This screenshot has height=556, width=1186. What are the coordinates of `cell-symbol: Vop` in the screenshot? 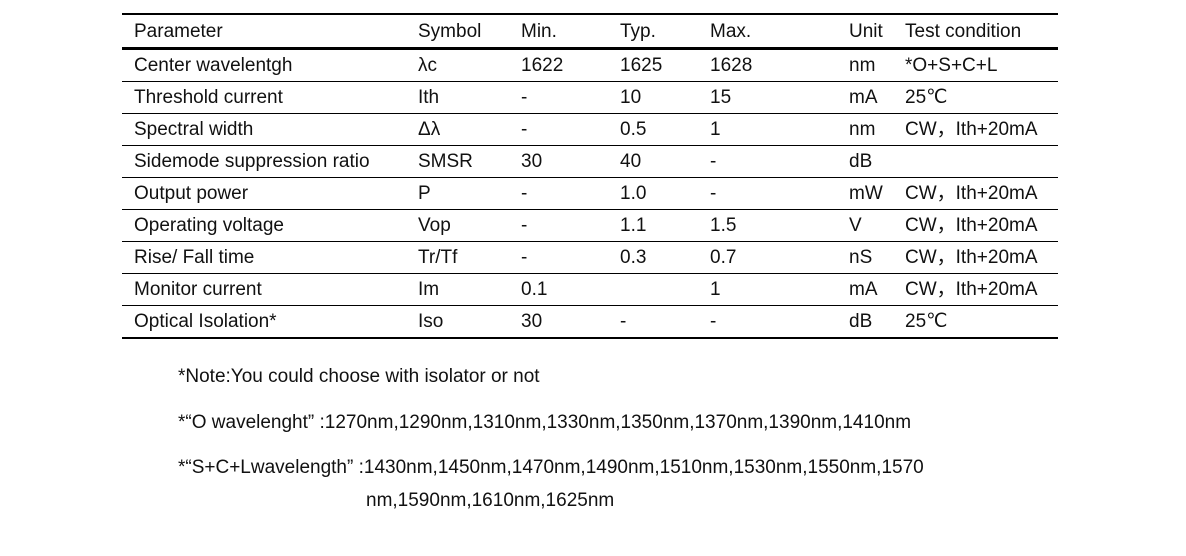 It's located at (457, 225).